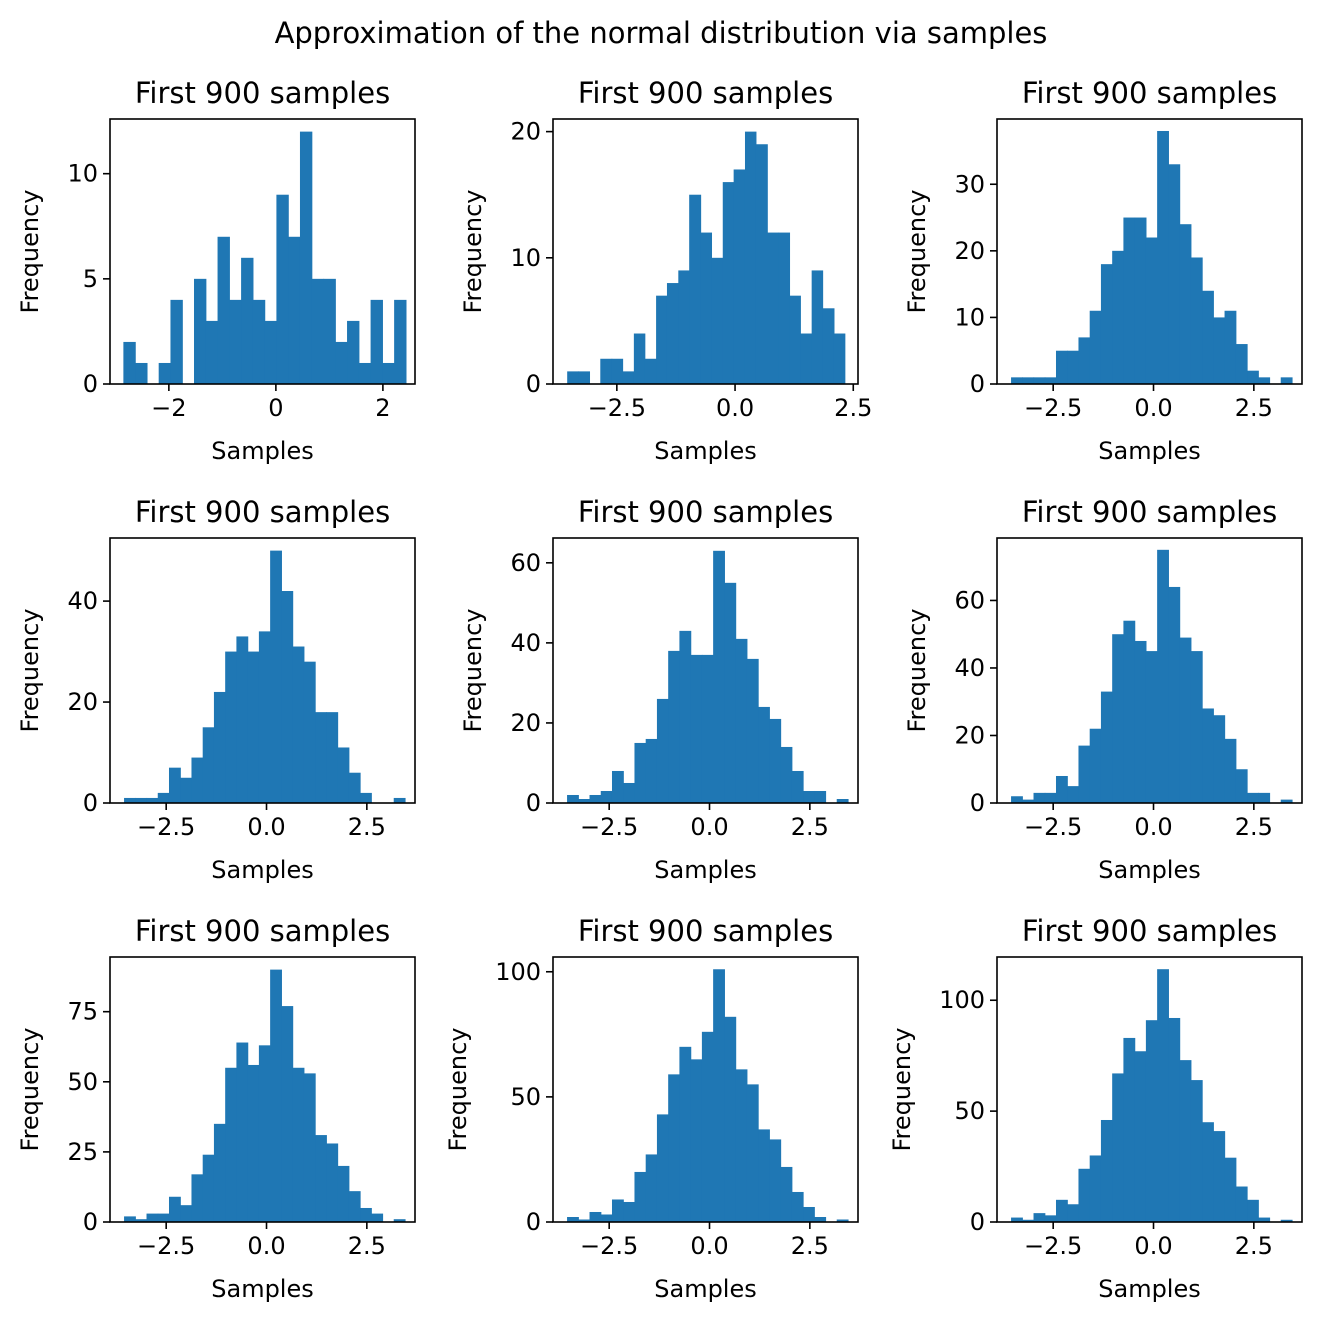  Describe the element at coordinates (969, 184) in the screenshot. I see `y-tick-label: 30` at that location.